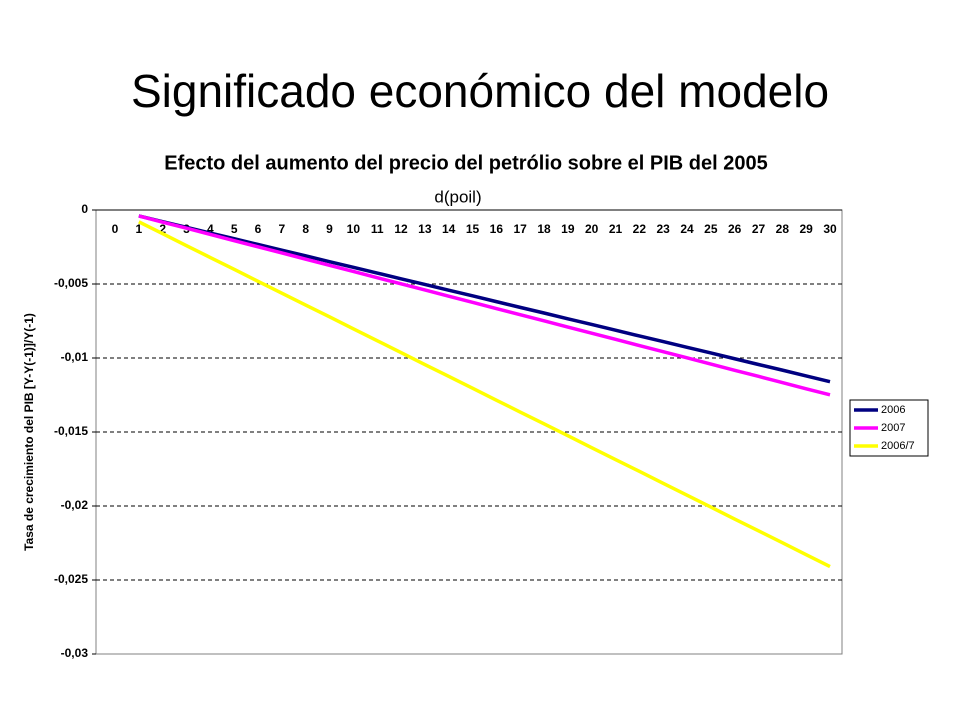  I want to click on x-tick-label: 15, so click(473, 229).